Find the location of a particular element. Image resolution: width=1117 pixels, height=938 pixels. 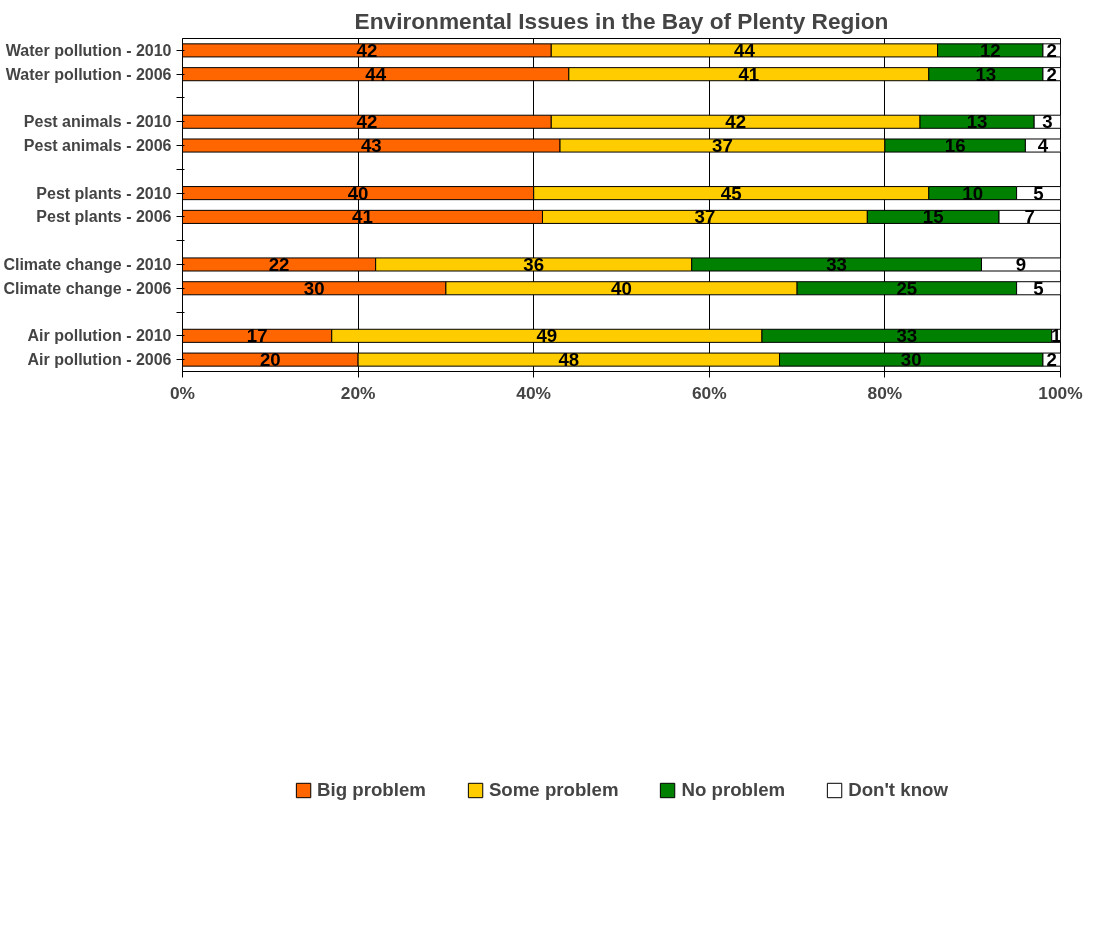

data-label: 20 is located at coordinates (270, 360).